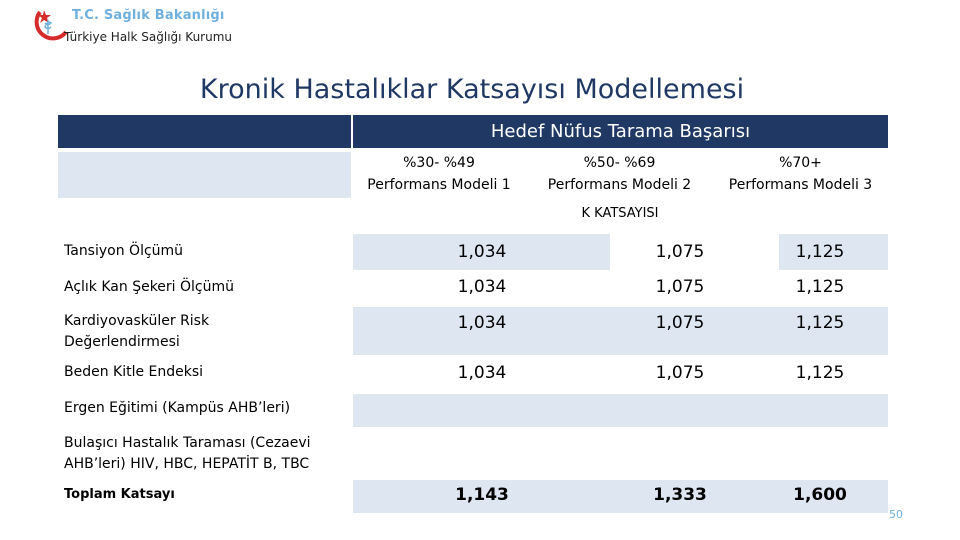 Image resolution: width=960 pixels, height=540 pixels. Describe the element at coordinates (439, 163) in the screenshot. I see `column-range: %30- %49` at that location.